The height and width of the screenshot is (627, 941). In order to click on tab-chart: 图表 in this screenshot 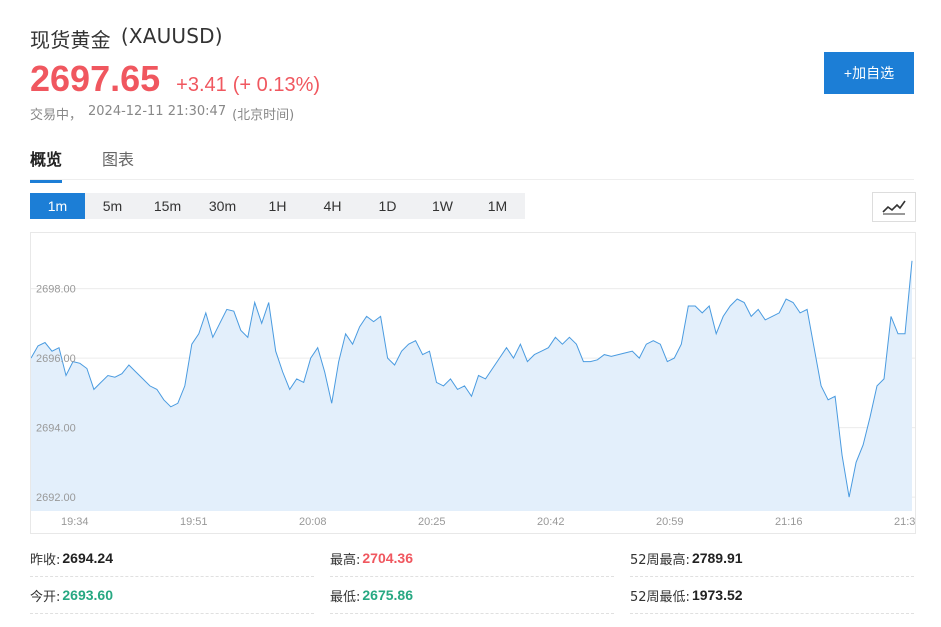, I will do `click(118, 159)`.